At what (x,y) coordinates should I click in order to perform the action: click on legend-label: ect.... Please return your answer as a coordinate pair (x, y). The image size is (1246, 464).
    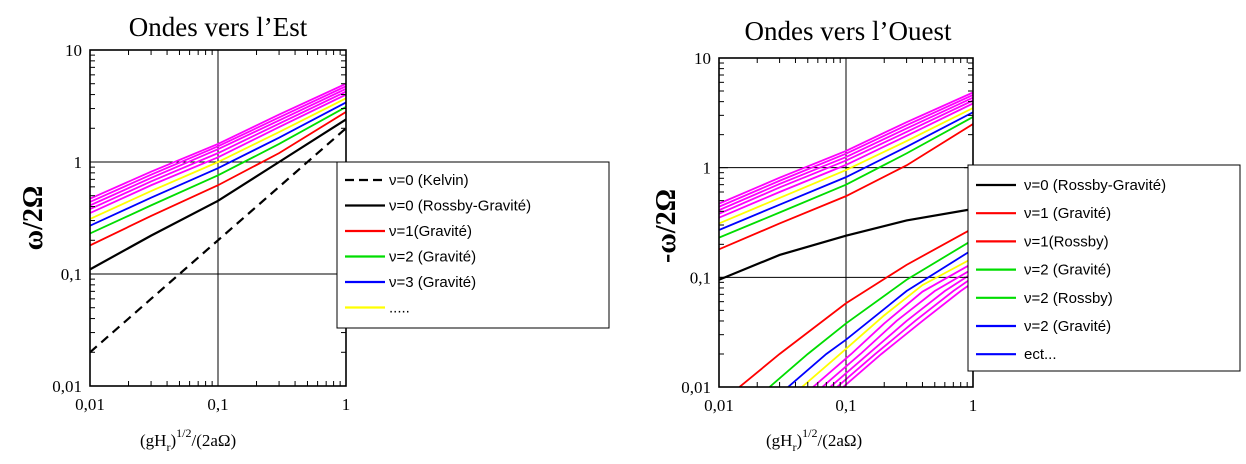
    Looking at the image, I should click on (1040, 354).